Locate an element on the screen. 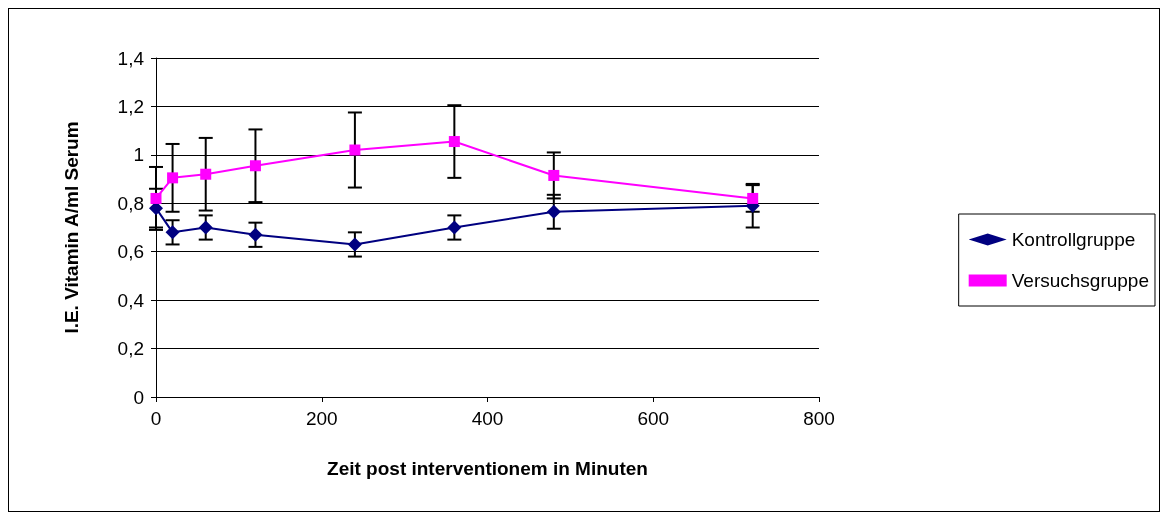  y-tick-label: 1 is located at coordinates (138, 155).